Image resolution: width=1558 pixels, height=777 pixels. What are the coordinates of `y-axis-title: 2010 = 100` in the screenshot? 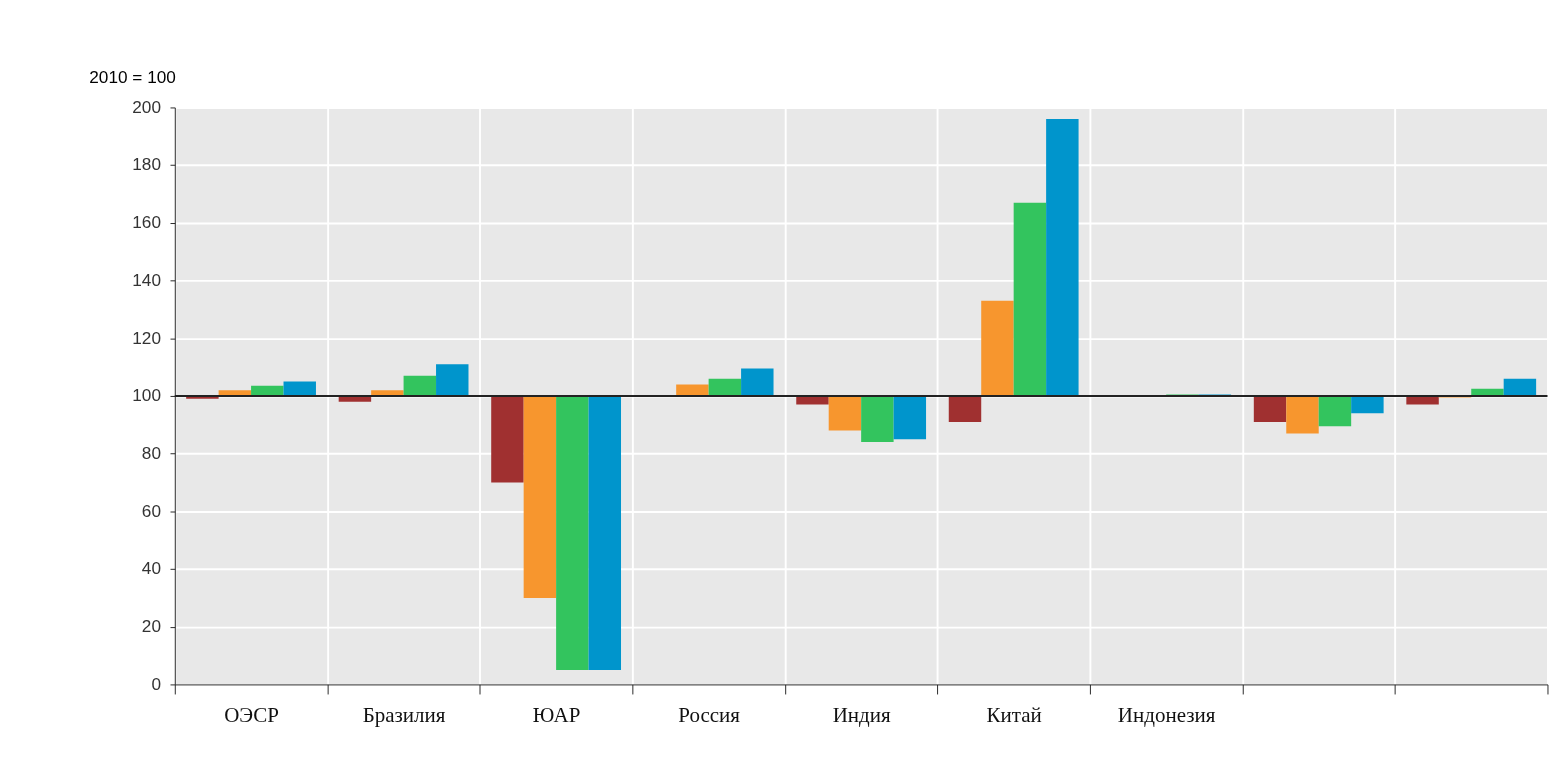 It's located at (132, 77).